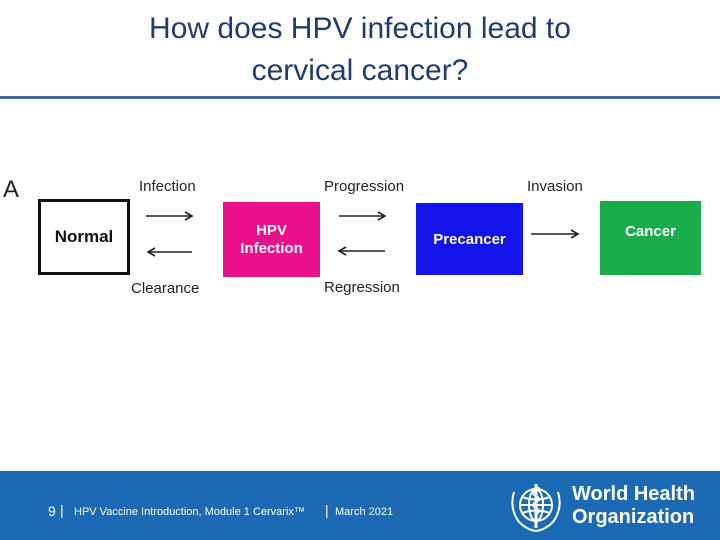 This screenshot has width=720, height=540. I want to click on edge-label-regression: Regression, so click(362, 287).